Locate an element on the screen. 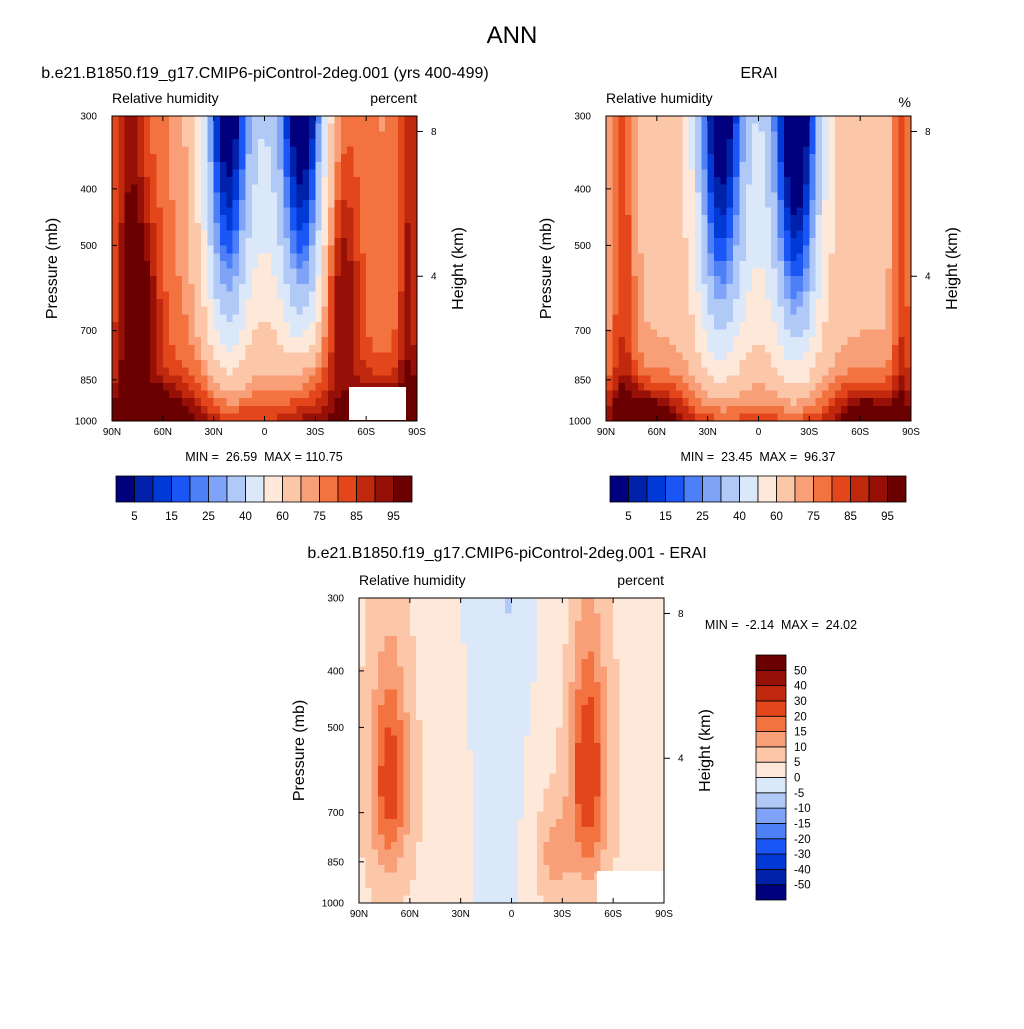 This screenshot has width=1024, height=1029. subtitle-right: percent is located at coordinates (393, 98).